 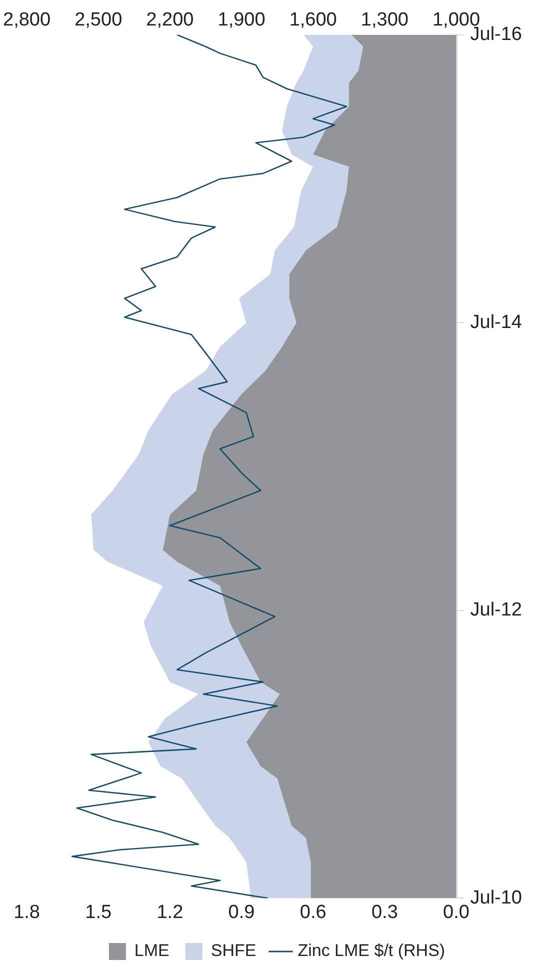 I want to click on x2-tick-label: 2,800, so click(x=27, y=20).